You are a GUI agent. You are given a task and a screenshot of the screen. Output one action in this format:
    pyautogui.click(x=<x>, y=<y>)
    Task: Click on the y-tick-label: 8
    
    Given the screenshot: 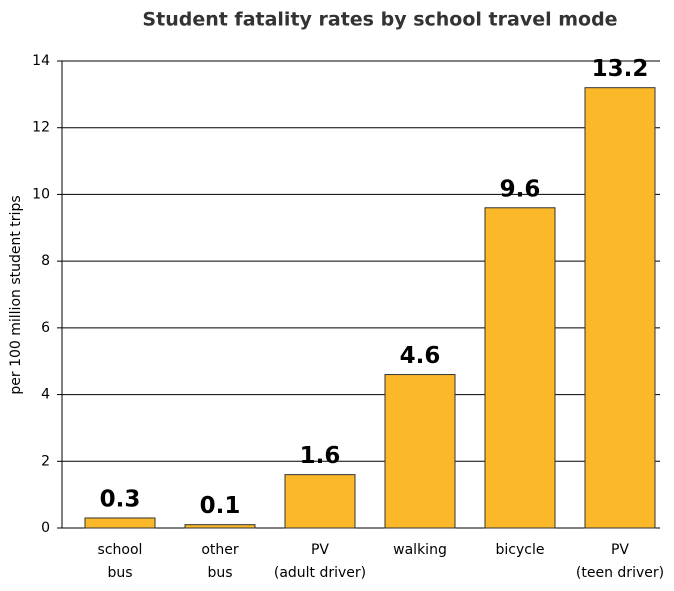 What is the action you would take?
    pyautogui.click(x=45, y=261)
    